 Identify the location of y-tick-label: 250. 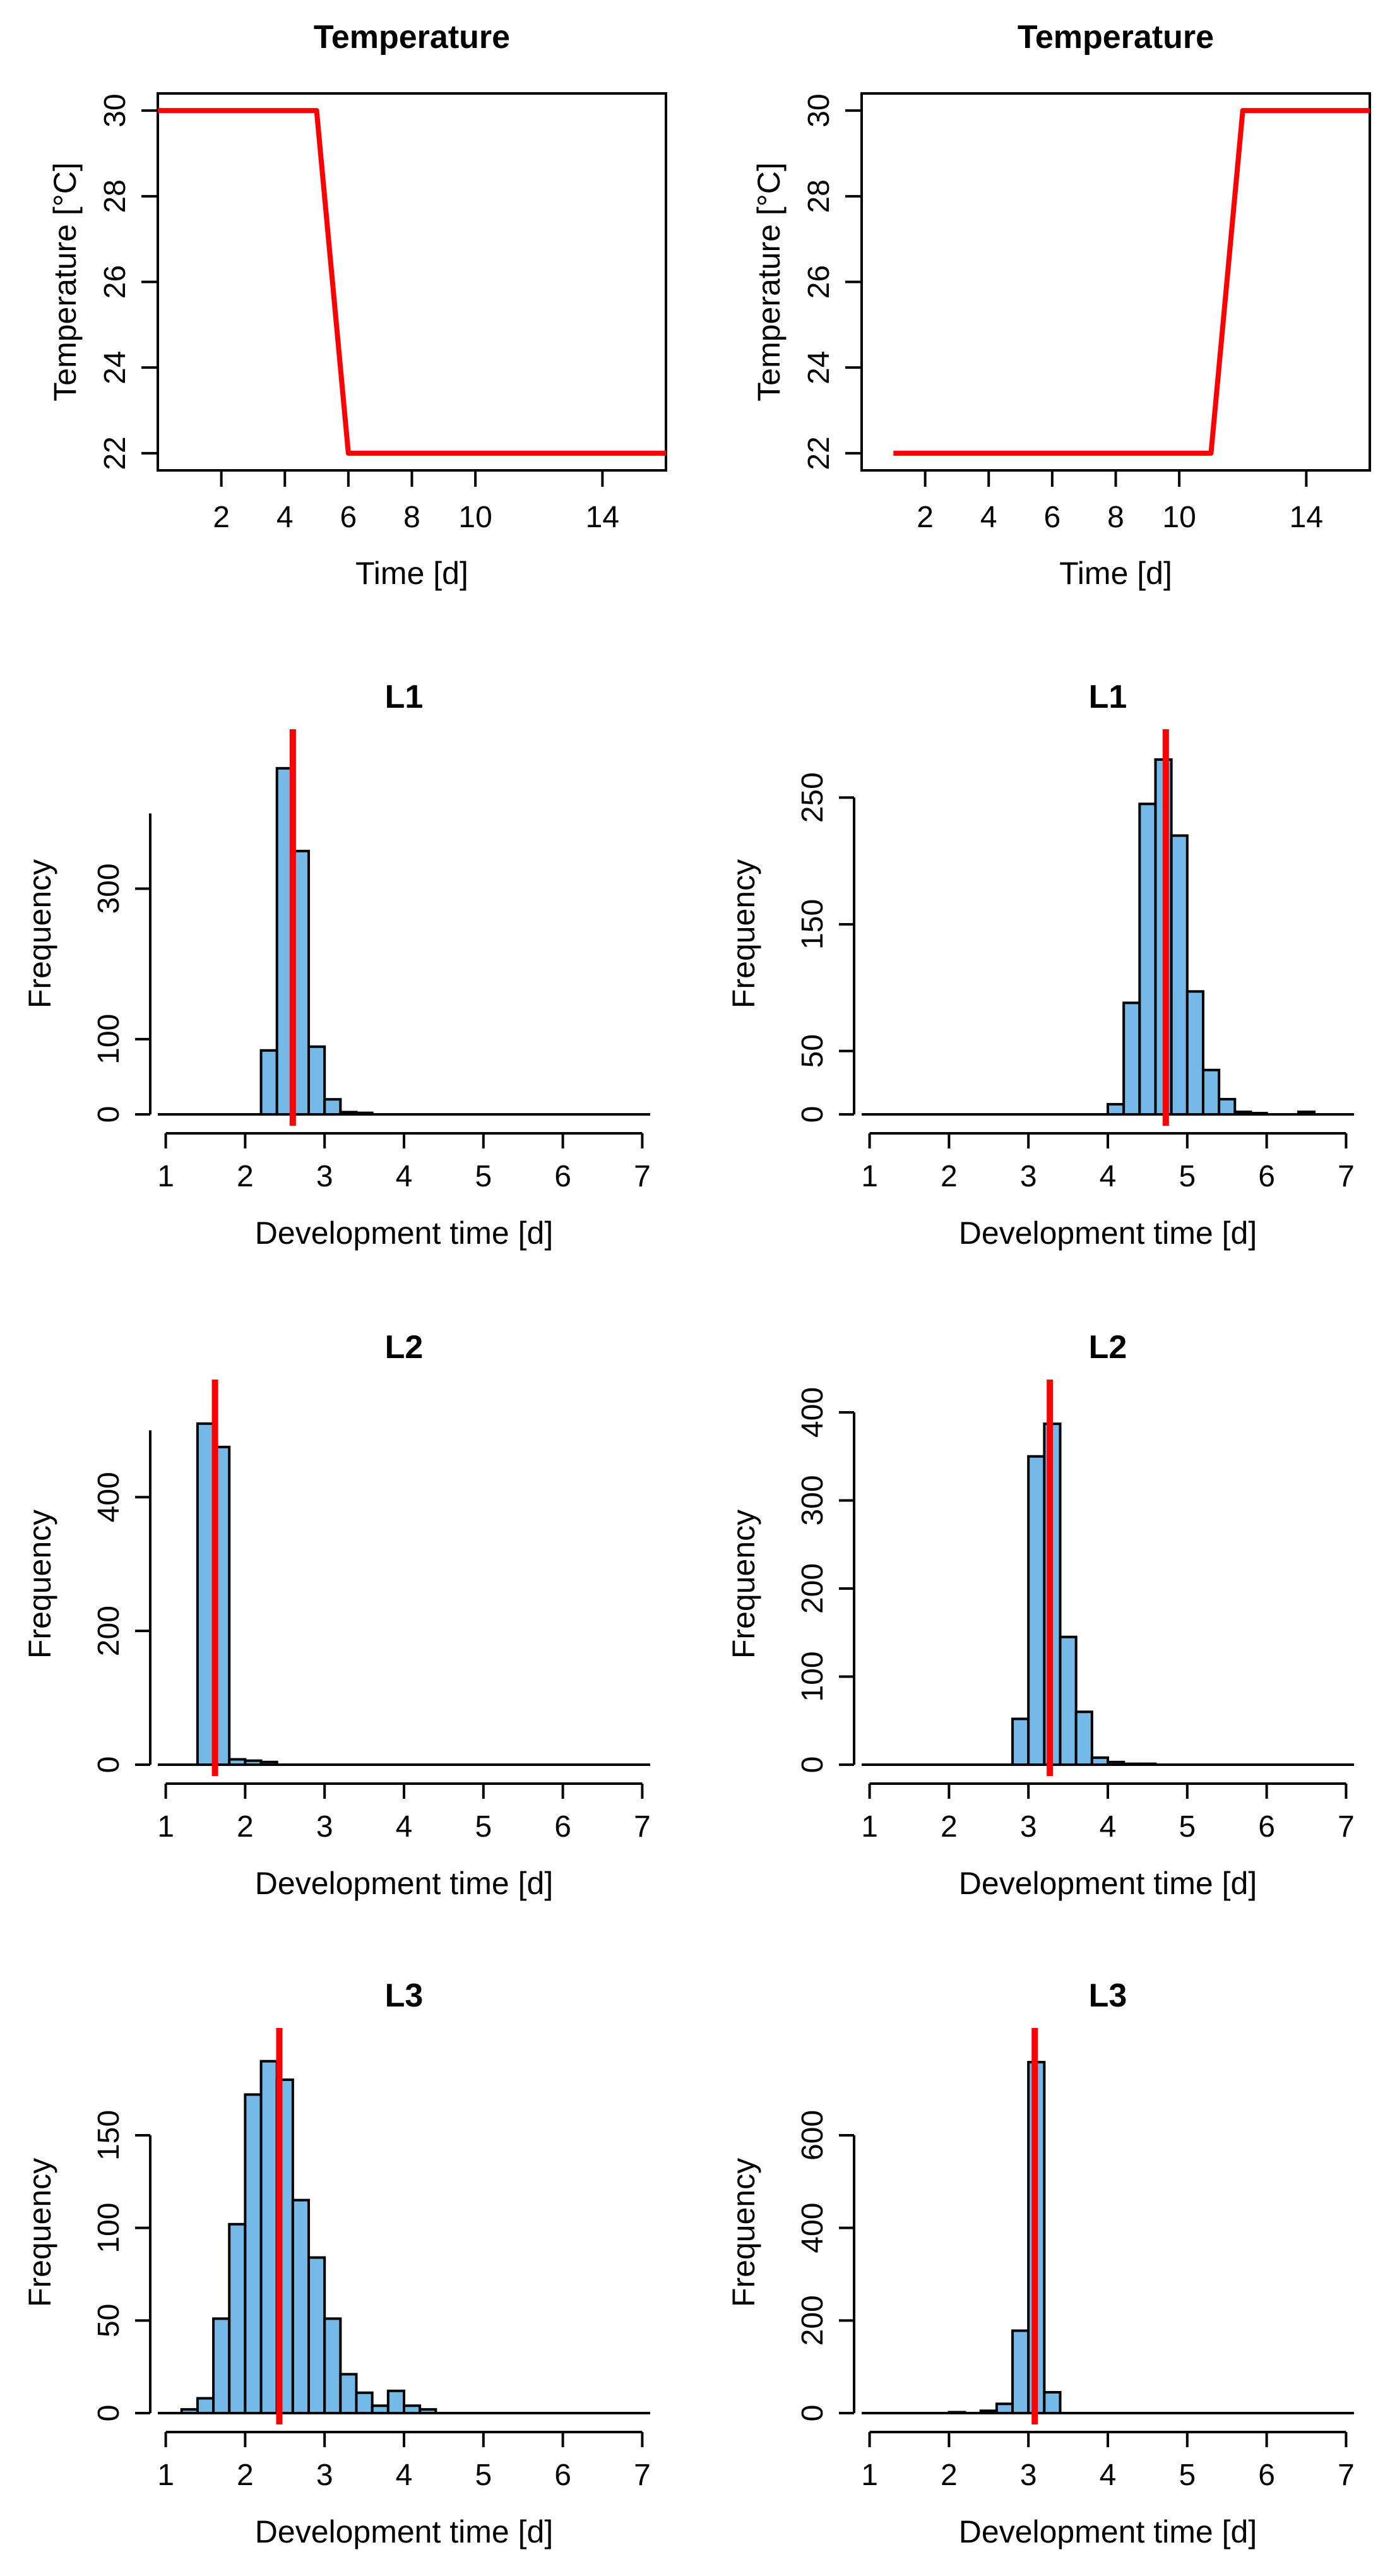
(812, 797).